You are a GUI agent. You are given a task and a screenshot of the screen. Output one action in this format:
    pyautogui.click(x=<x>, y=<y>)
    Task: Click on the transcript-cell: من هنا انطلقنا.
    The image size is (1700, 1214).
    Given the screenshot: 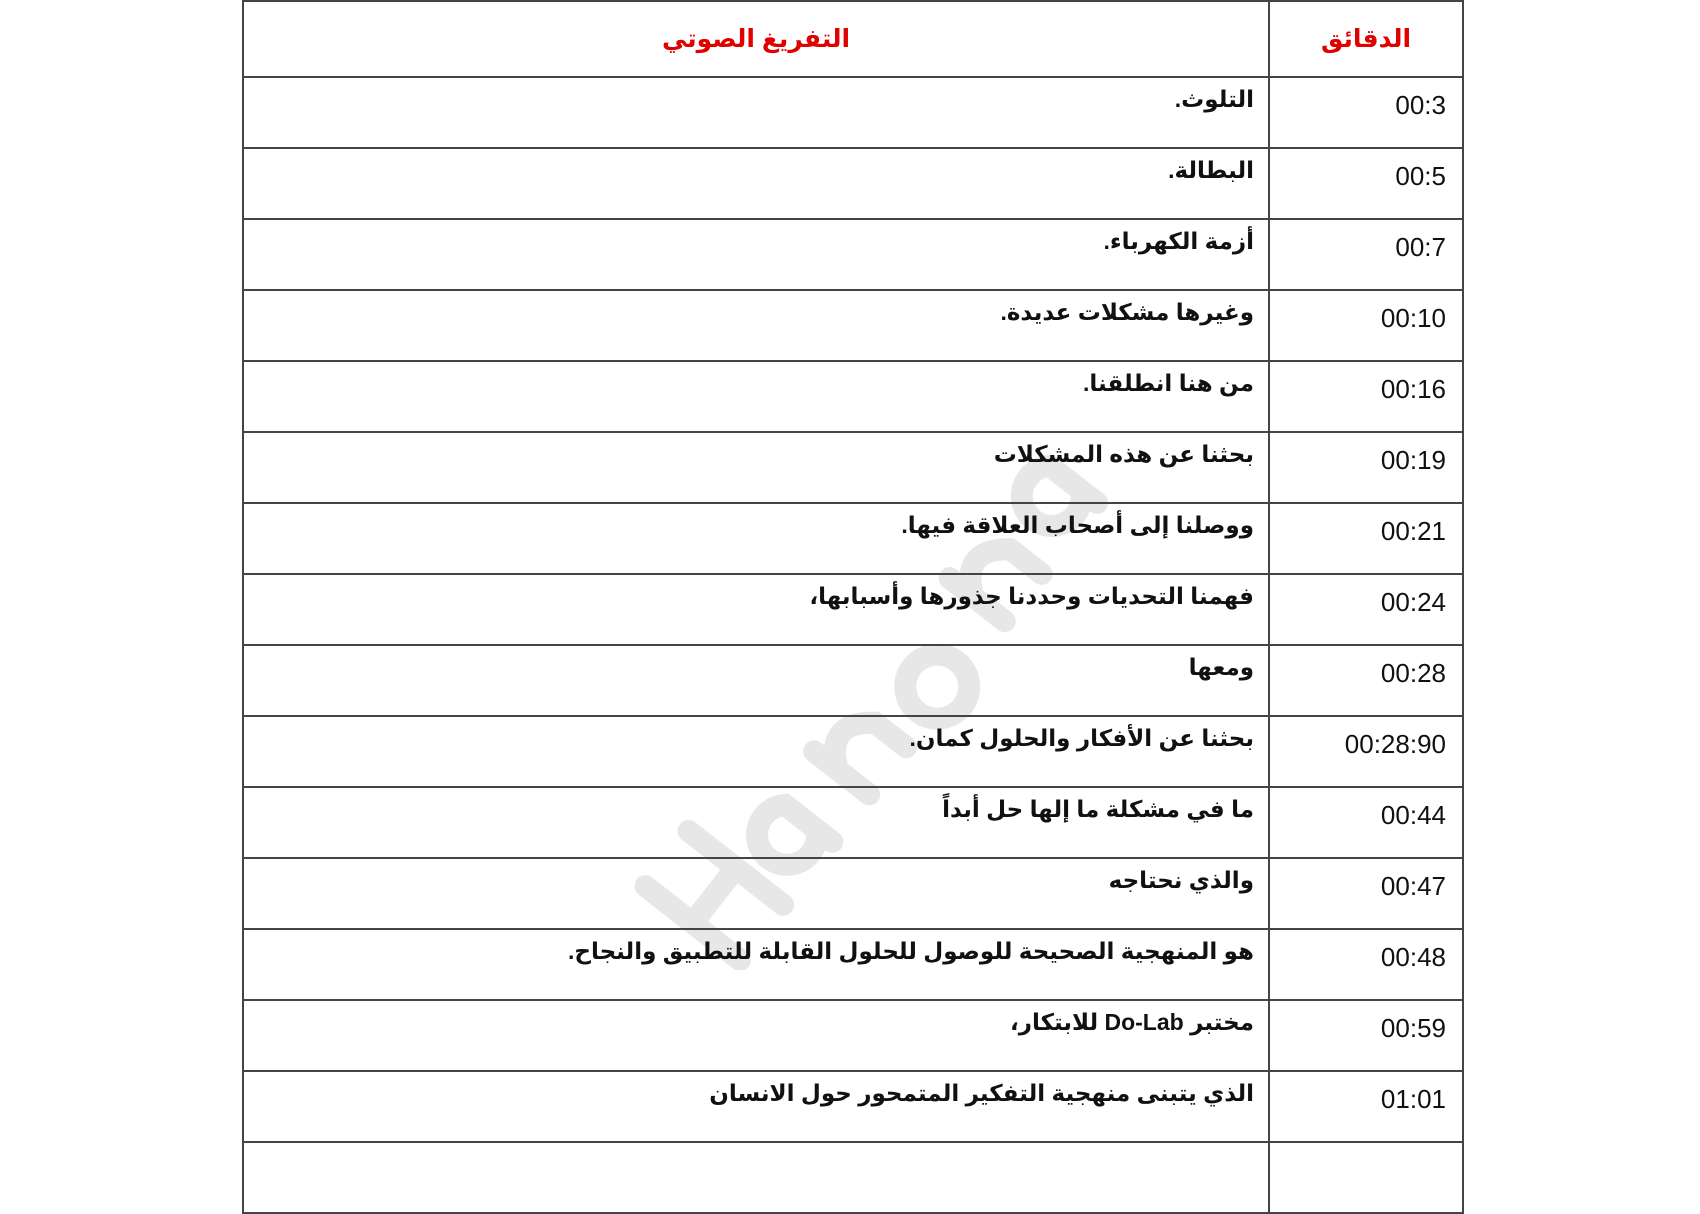 What is the action you would take?
    pyautogui.click(x=756, y=396)
    